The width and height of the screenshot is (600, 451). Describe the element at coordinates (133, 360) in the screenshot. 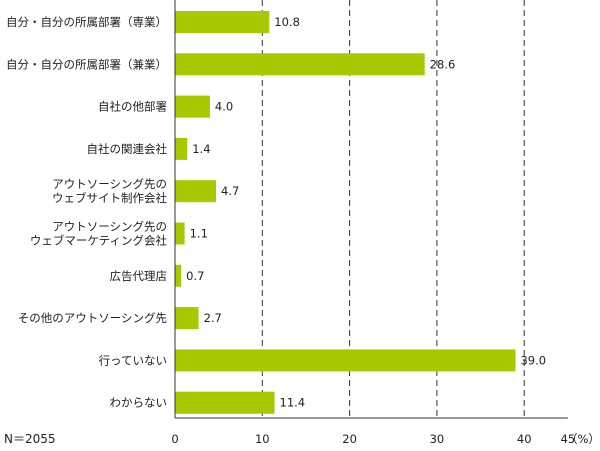

I see `category-label-9: 行っていない` at that location.